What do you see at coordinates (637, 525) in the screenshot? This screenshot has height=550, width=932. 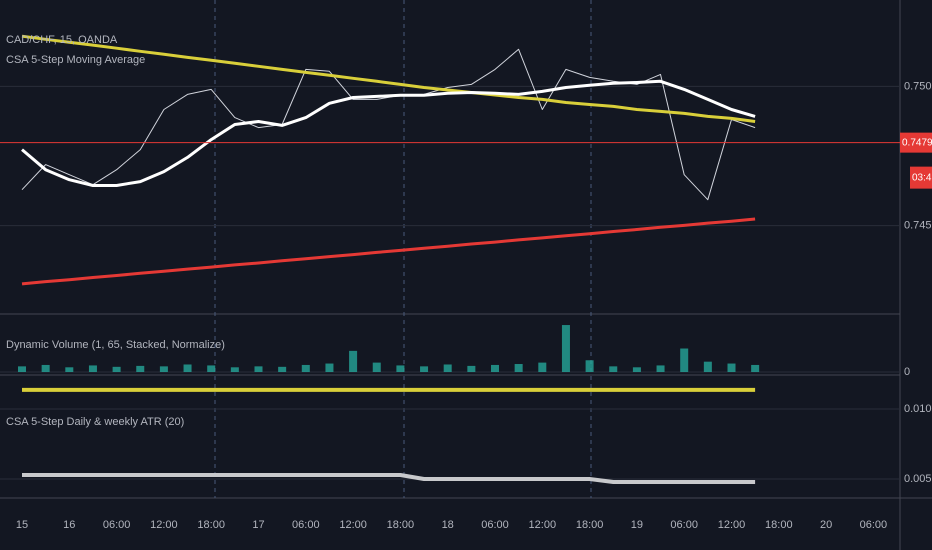 I see `x-tick-label: 19` at bounding box center [637, 525].